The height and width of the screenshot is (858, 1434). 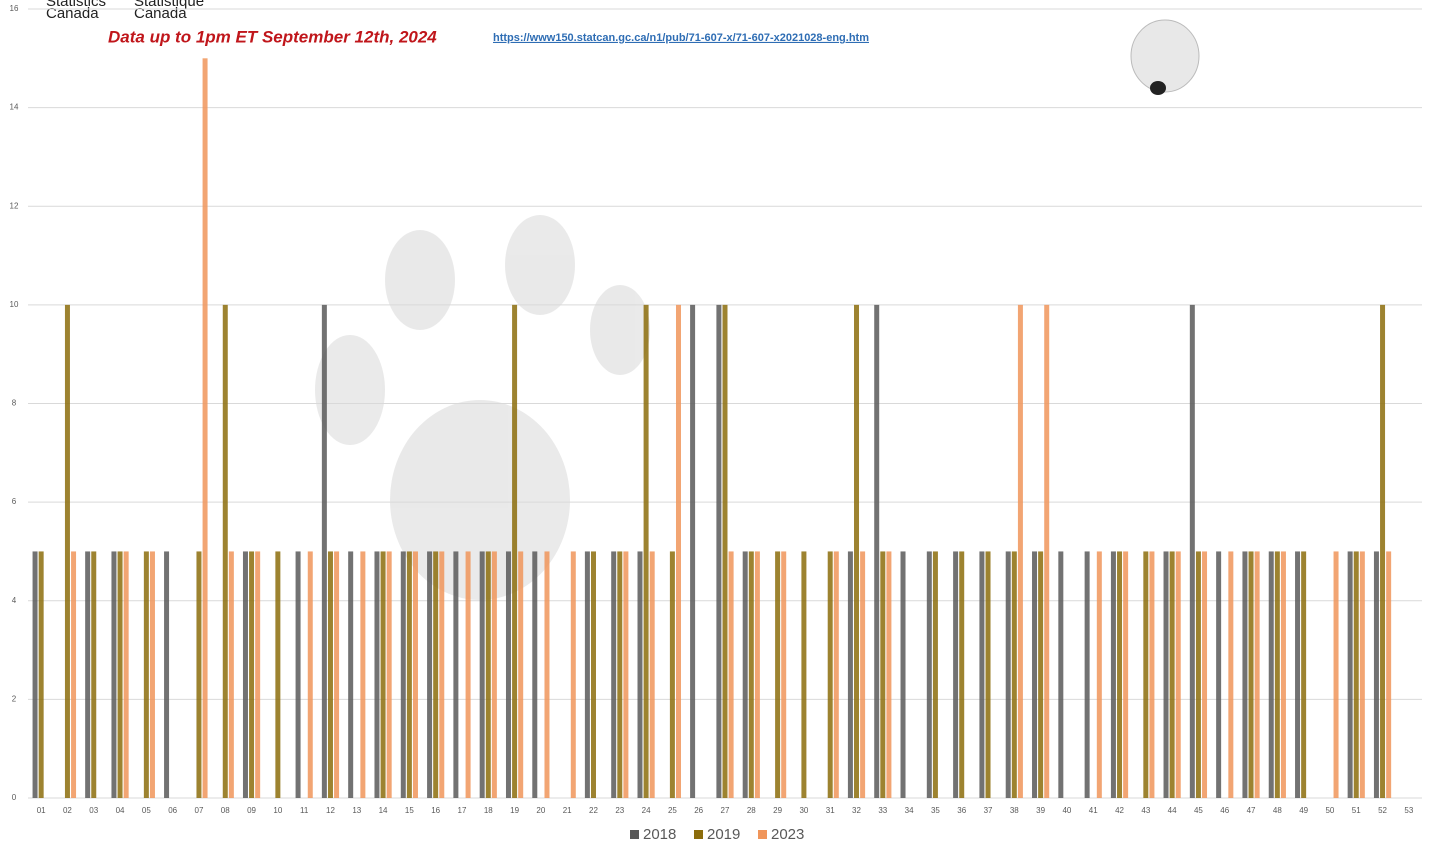 What do you see at coordinates (76, 5) in the screenshot?
I see `agency-en: Statistics` at bounding box center [76, 5].